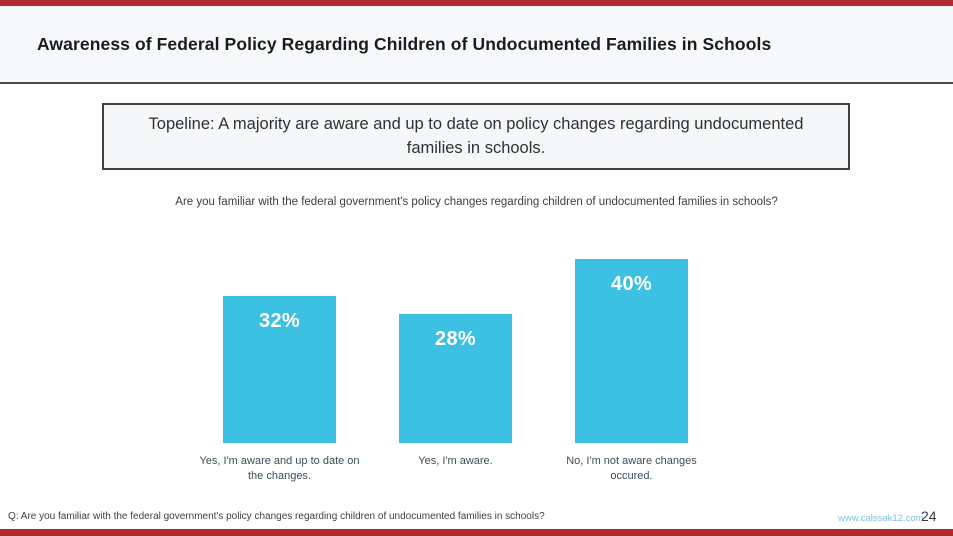 This screenshot has height=536, width=953. I want to click on bar-value-label: 28%, so click(455, 339).